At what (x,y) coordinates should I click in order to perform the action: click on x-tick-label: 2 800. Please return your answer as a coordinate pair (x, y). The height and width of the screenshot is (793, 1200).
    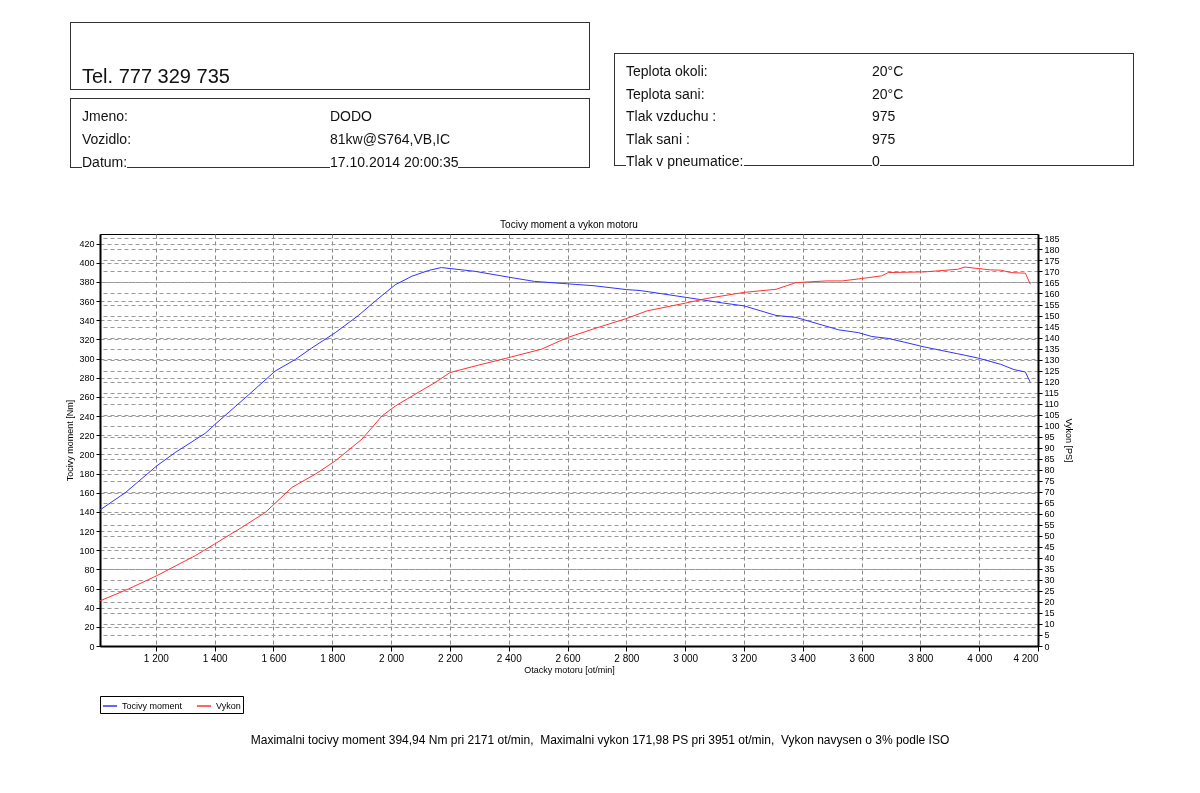
    Looking at the image, I should click on (627, 658).